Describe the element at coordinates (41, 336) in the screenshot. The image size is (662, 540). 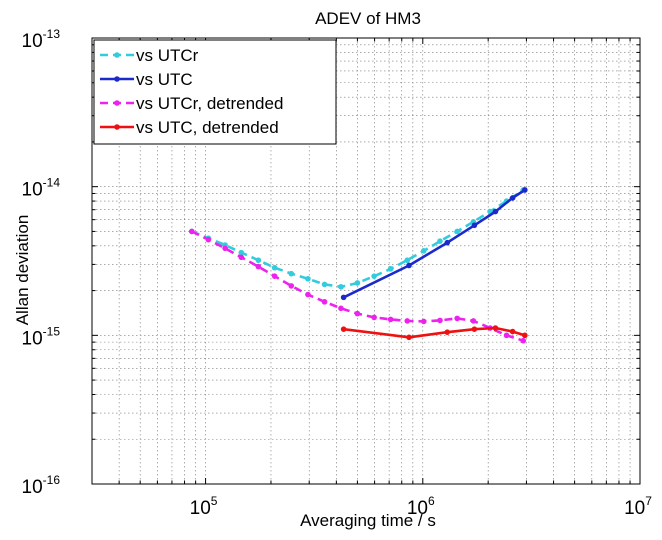
I see `y-tick-label: 10-15` at that location.